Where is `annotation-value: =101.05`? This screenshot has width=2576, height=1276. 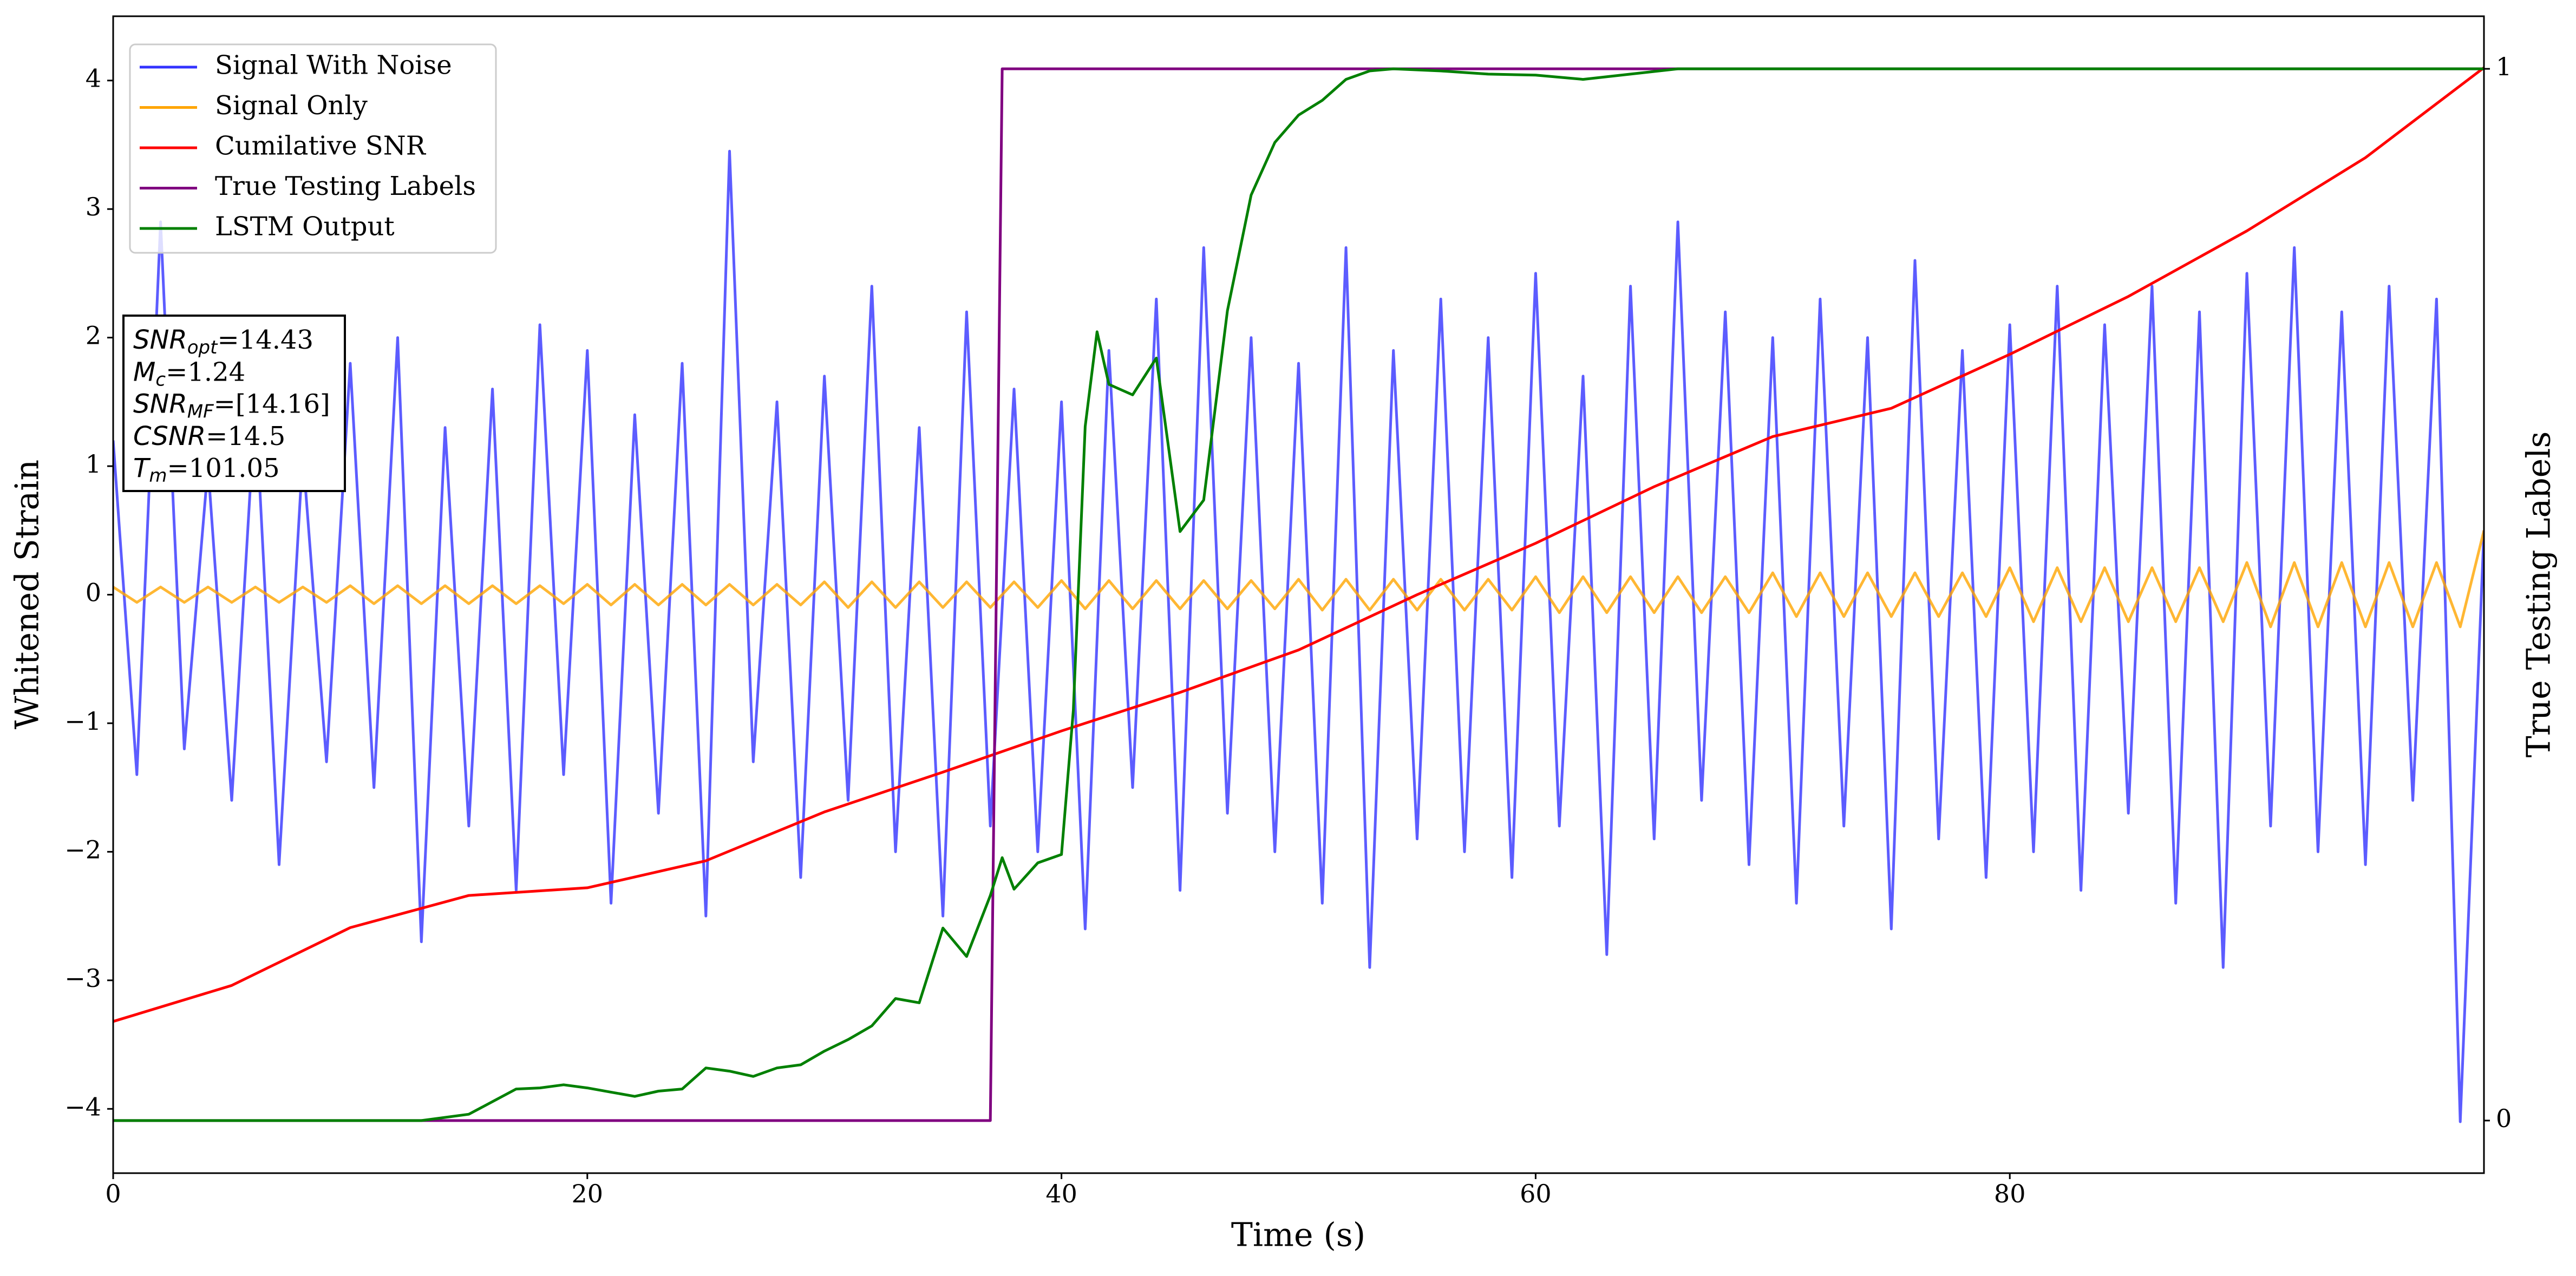 annotation-value: =101.05 is located at coordinates (223, 468).